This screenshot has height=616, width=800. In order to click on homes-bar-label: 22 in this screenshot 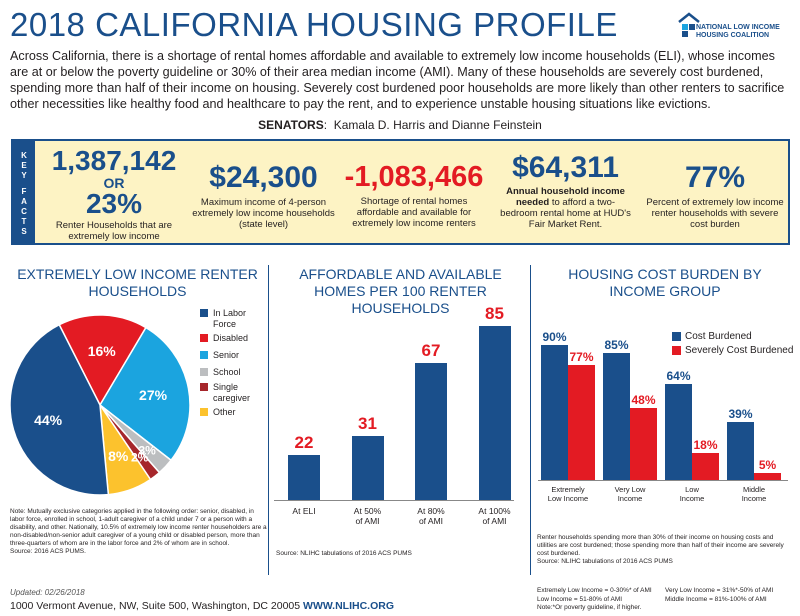, I will do `click(304, 442)`.